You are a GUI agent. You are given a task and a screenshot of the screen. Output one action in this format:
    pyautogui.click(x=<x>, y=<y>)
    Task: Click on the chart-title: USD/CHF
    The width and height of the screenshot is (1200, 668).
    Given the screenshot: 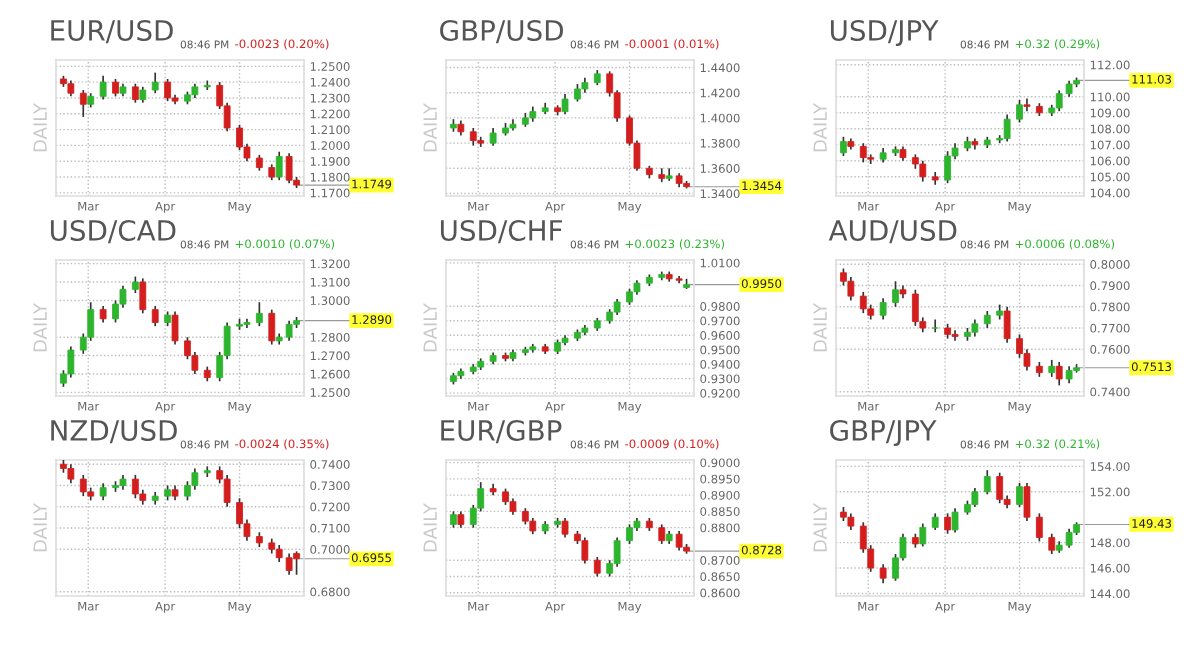 What is the action you would take?
    pyautogui.click(x=501, y=231)
    